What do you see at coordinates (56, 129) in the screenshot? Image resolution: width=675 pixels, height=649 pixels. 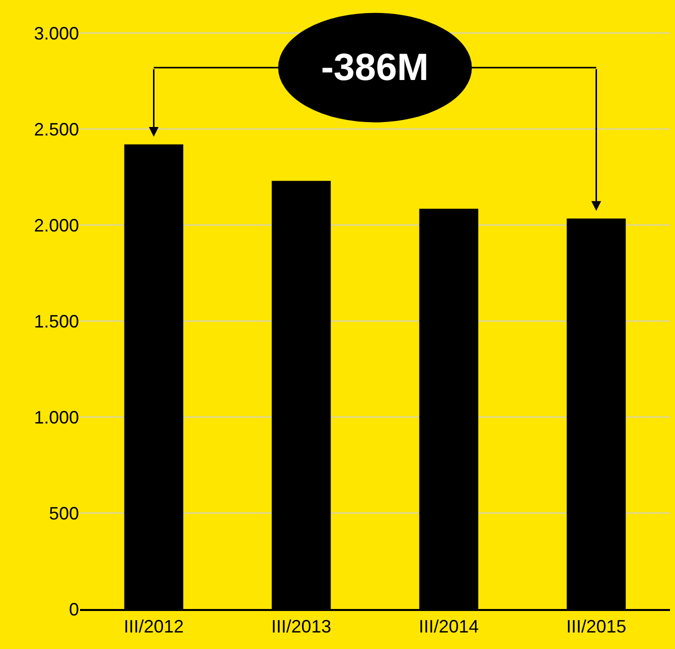 I see `y-tick-label: 2.500` at bounding box center [56, 129].